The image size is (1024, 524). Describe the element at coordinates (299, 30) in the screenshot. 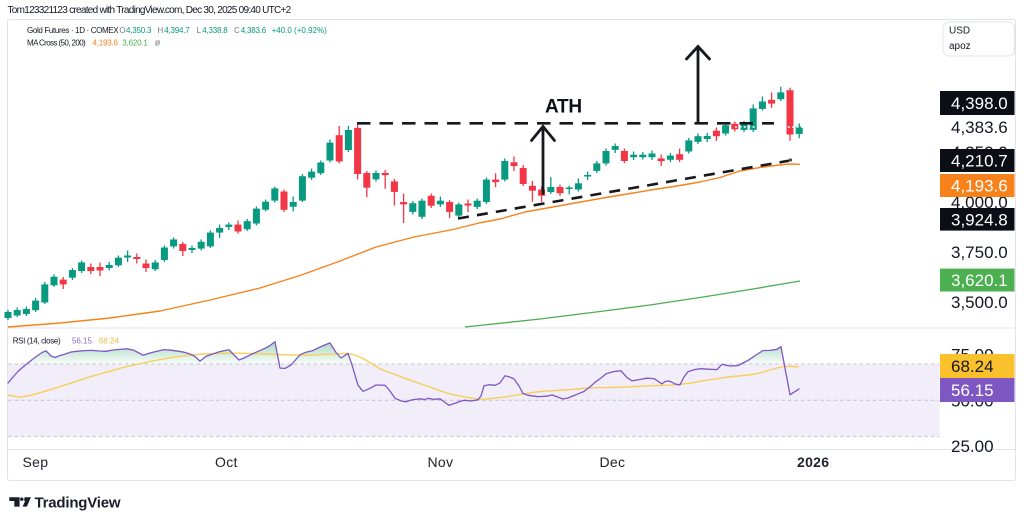

I see `svg-text: +40.0 (+0.92%)` at that location.